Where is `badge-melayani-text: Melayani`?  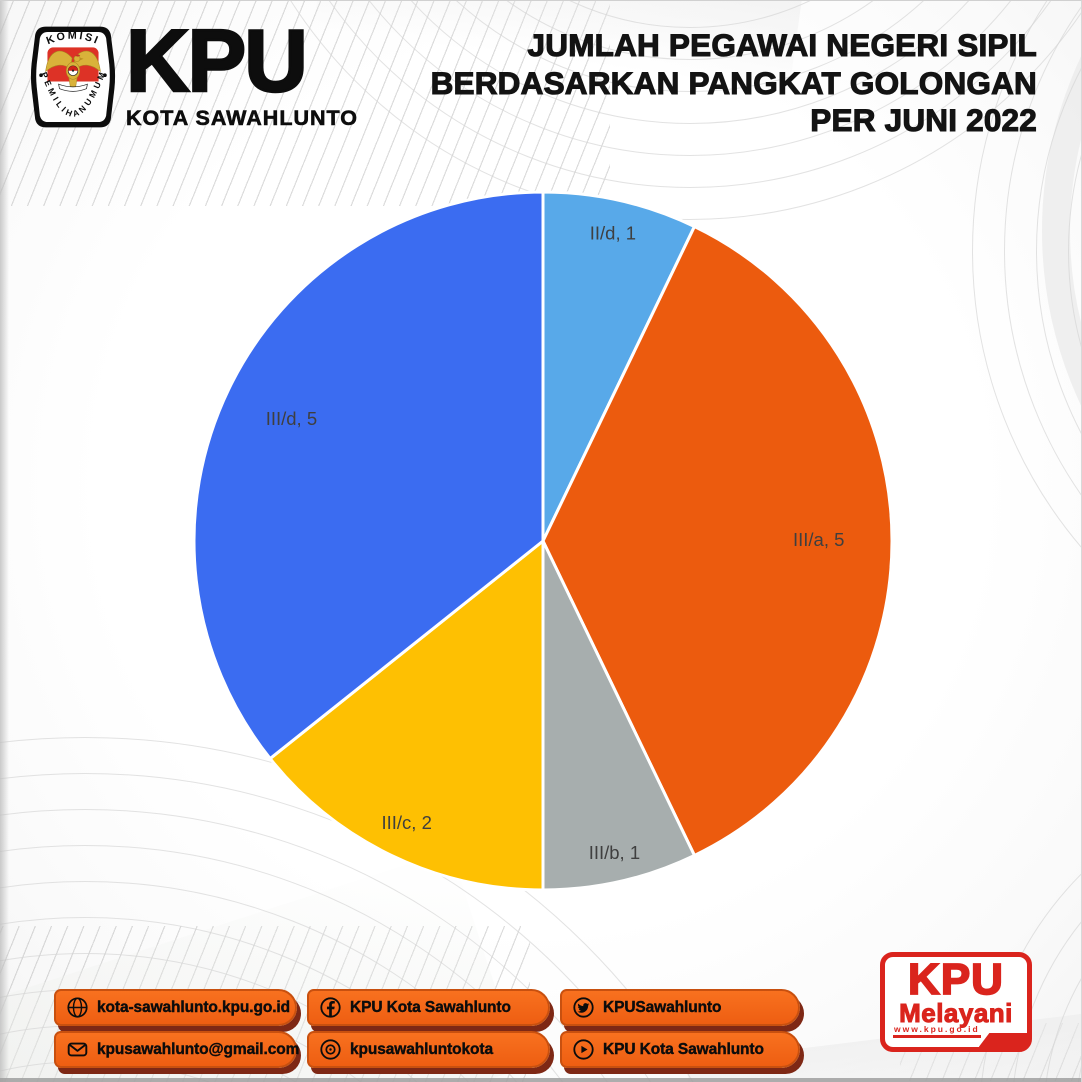
badge-melayani-text: Melayani is located at coordinates (956, 1013).